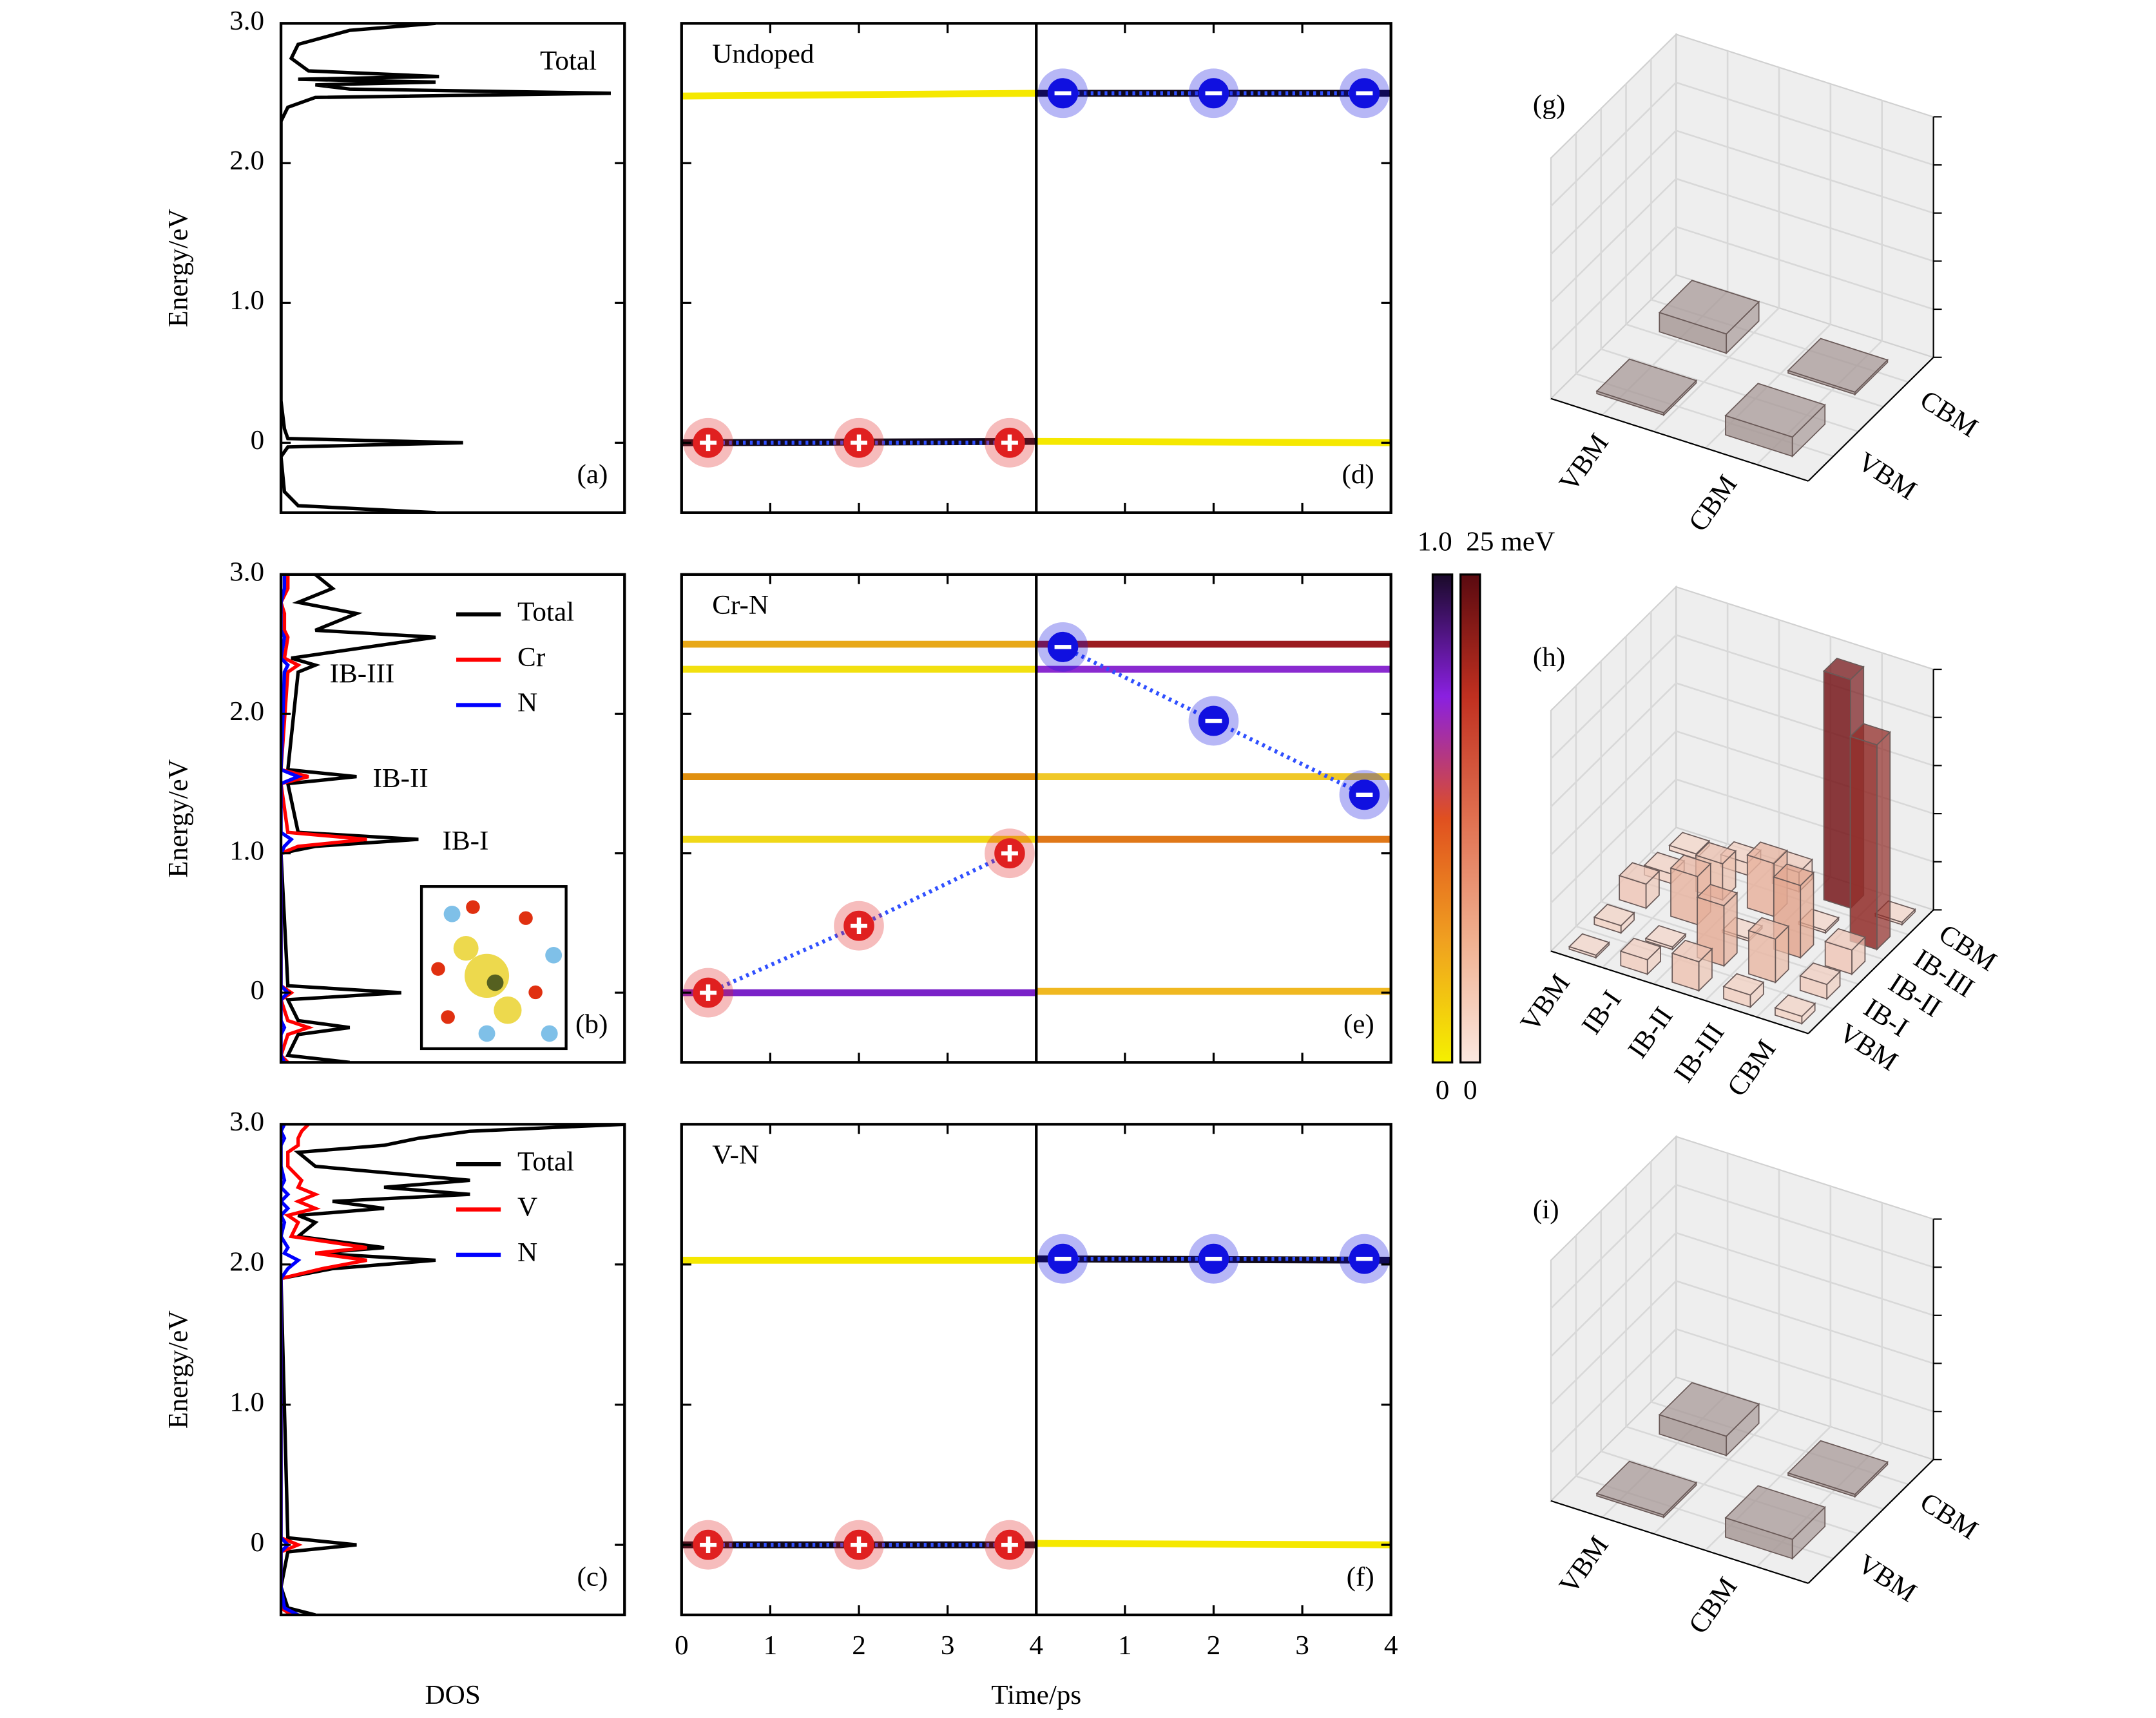  Describe the element at coordinates (1549, 657) in the screenshot. I see `panel-label: (h)` at that location.